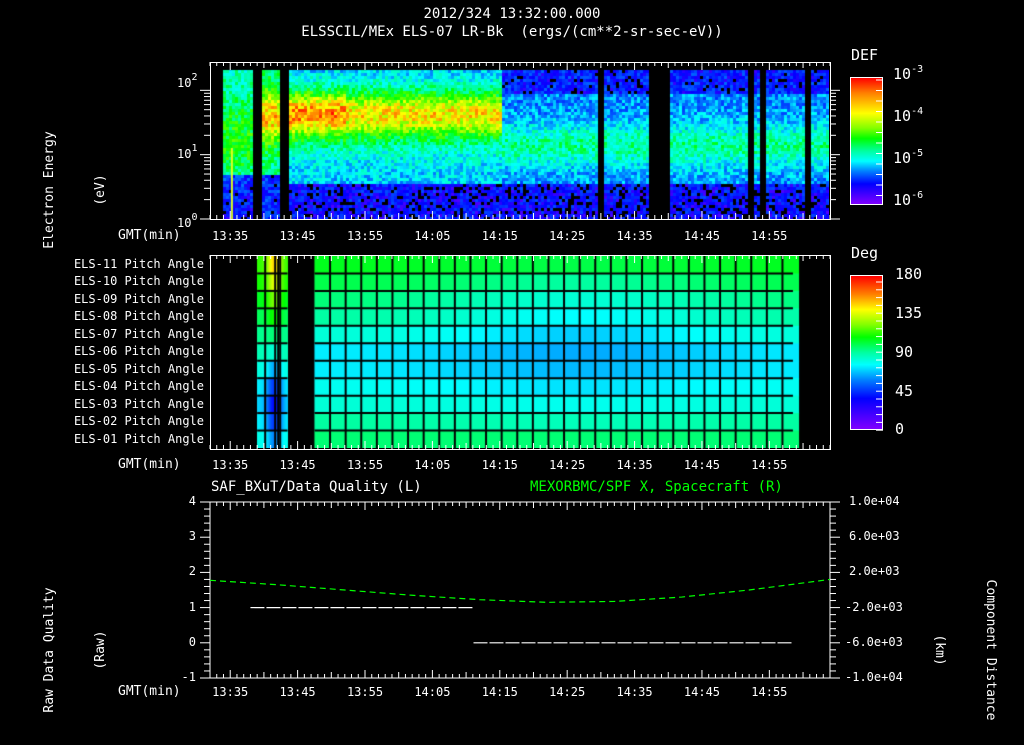  What do you see at coordinates (866, 141) in the screenshot?
I see `def-colorbar` at bounding box center [866, 141].